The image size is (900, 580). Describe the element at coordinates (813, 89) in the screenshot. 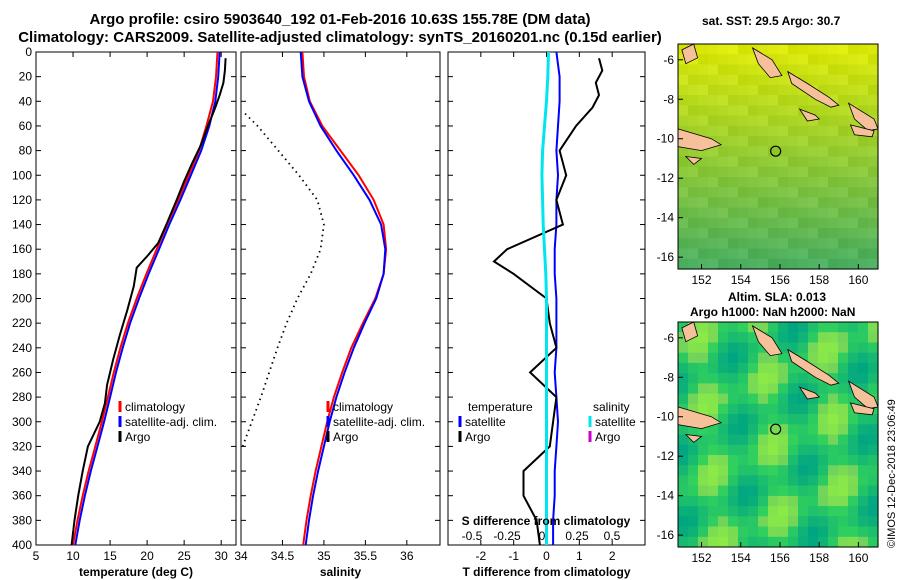

I see `sst-land-island` at that location.